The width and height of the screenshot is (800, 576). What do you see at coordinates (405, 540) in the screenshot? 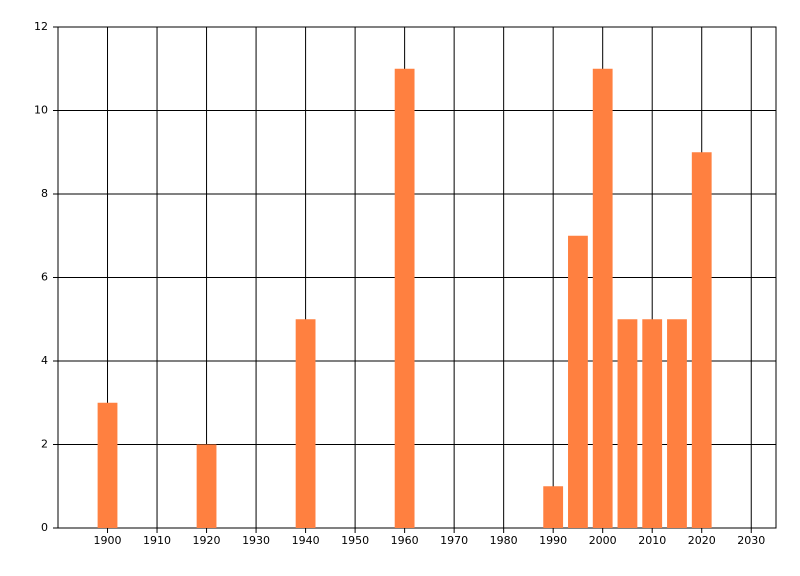
I see `x-tick-label: 1960` at bounding box center [405, 540].